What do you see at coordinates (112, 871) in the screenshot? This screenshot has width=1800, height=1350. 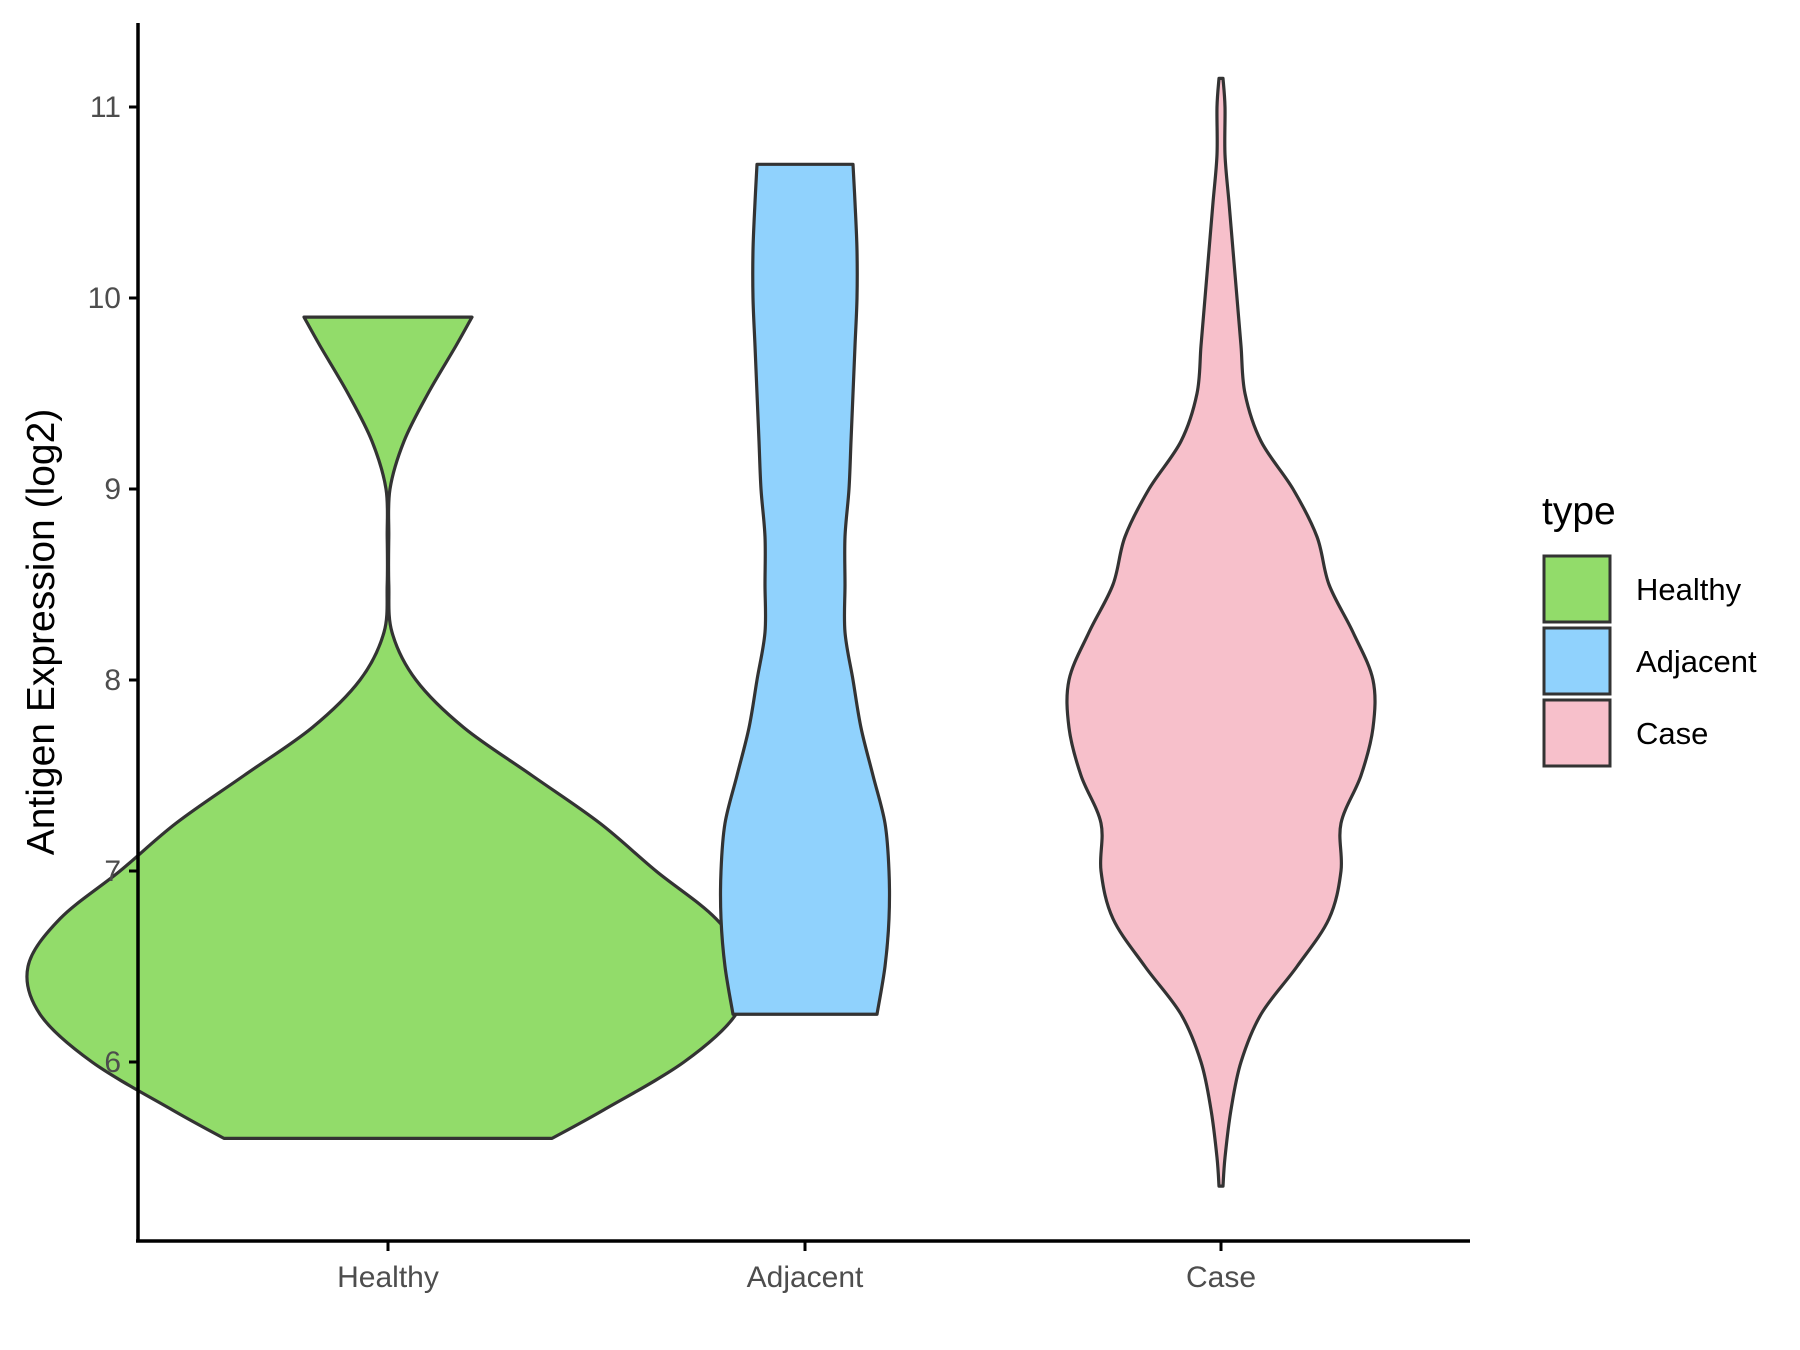 I see `y-tick-label: 7` at bounding box center [112, 871].